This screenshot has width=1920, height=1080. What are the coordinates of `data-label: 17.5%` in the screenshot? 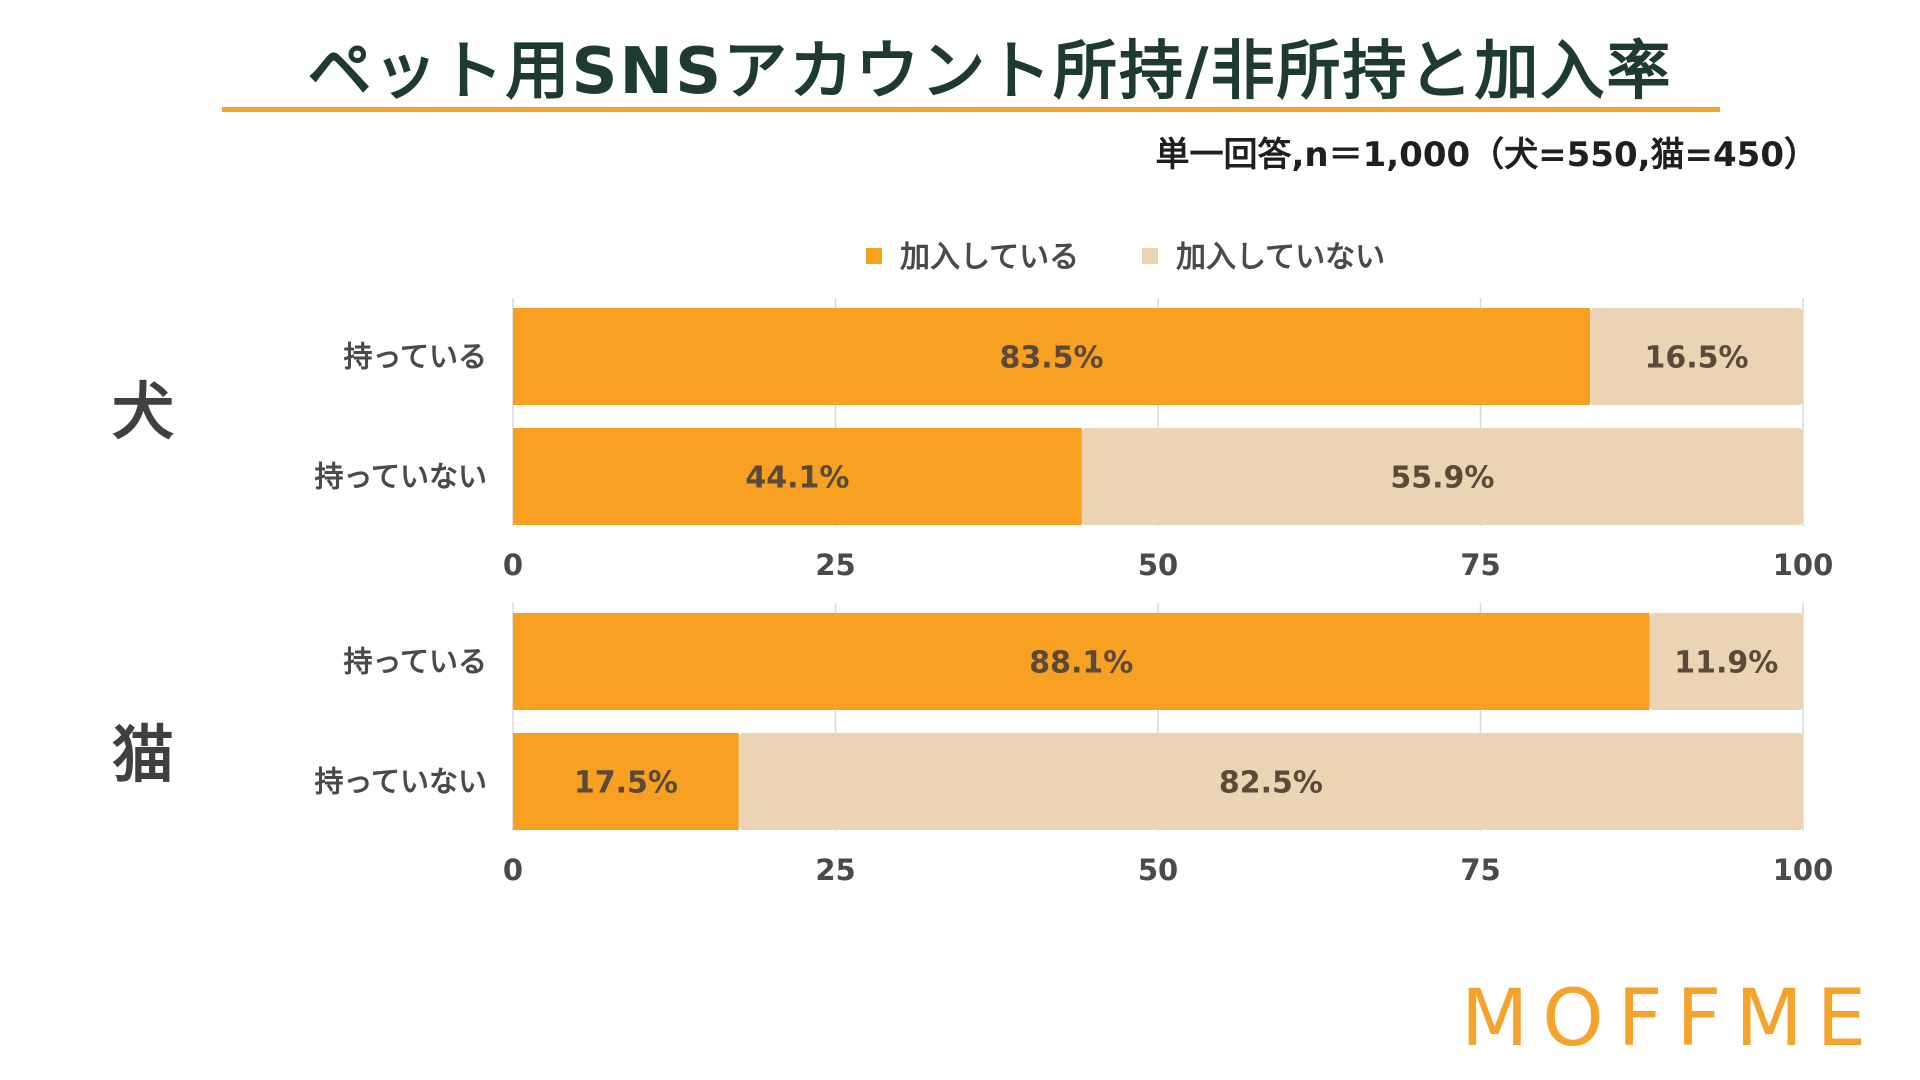 It's located at (626, 783).